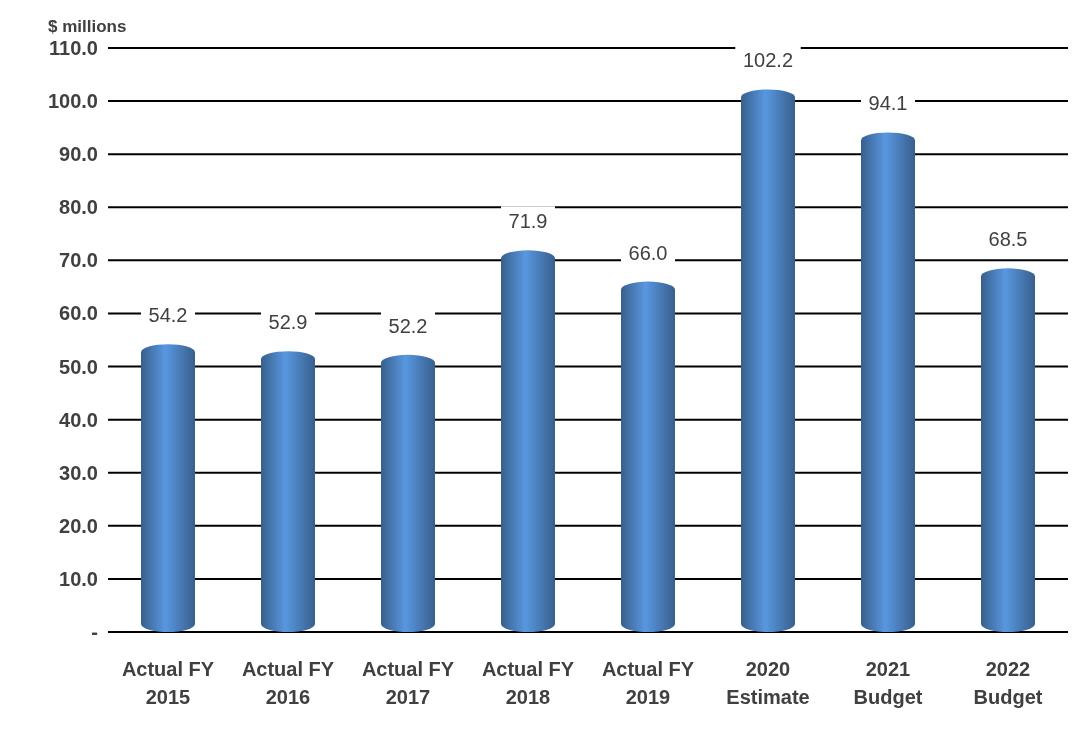  What do you see at coordinates (73, 48) in the screenshot?
I see `y-tick-label: 110.0` at bounding box center [73, 48].